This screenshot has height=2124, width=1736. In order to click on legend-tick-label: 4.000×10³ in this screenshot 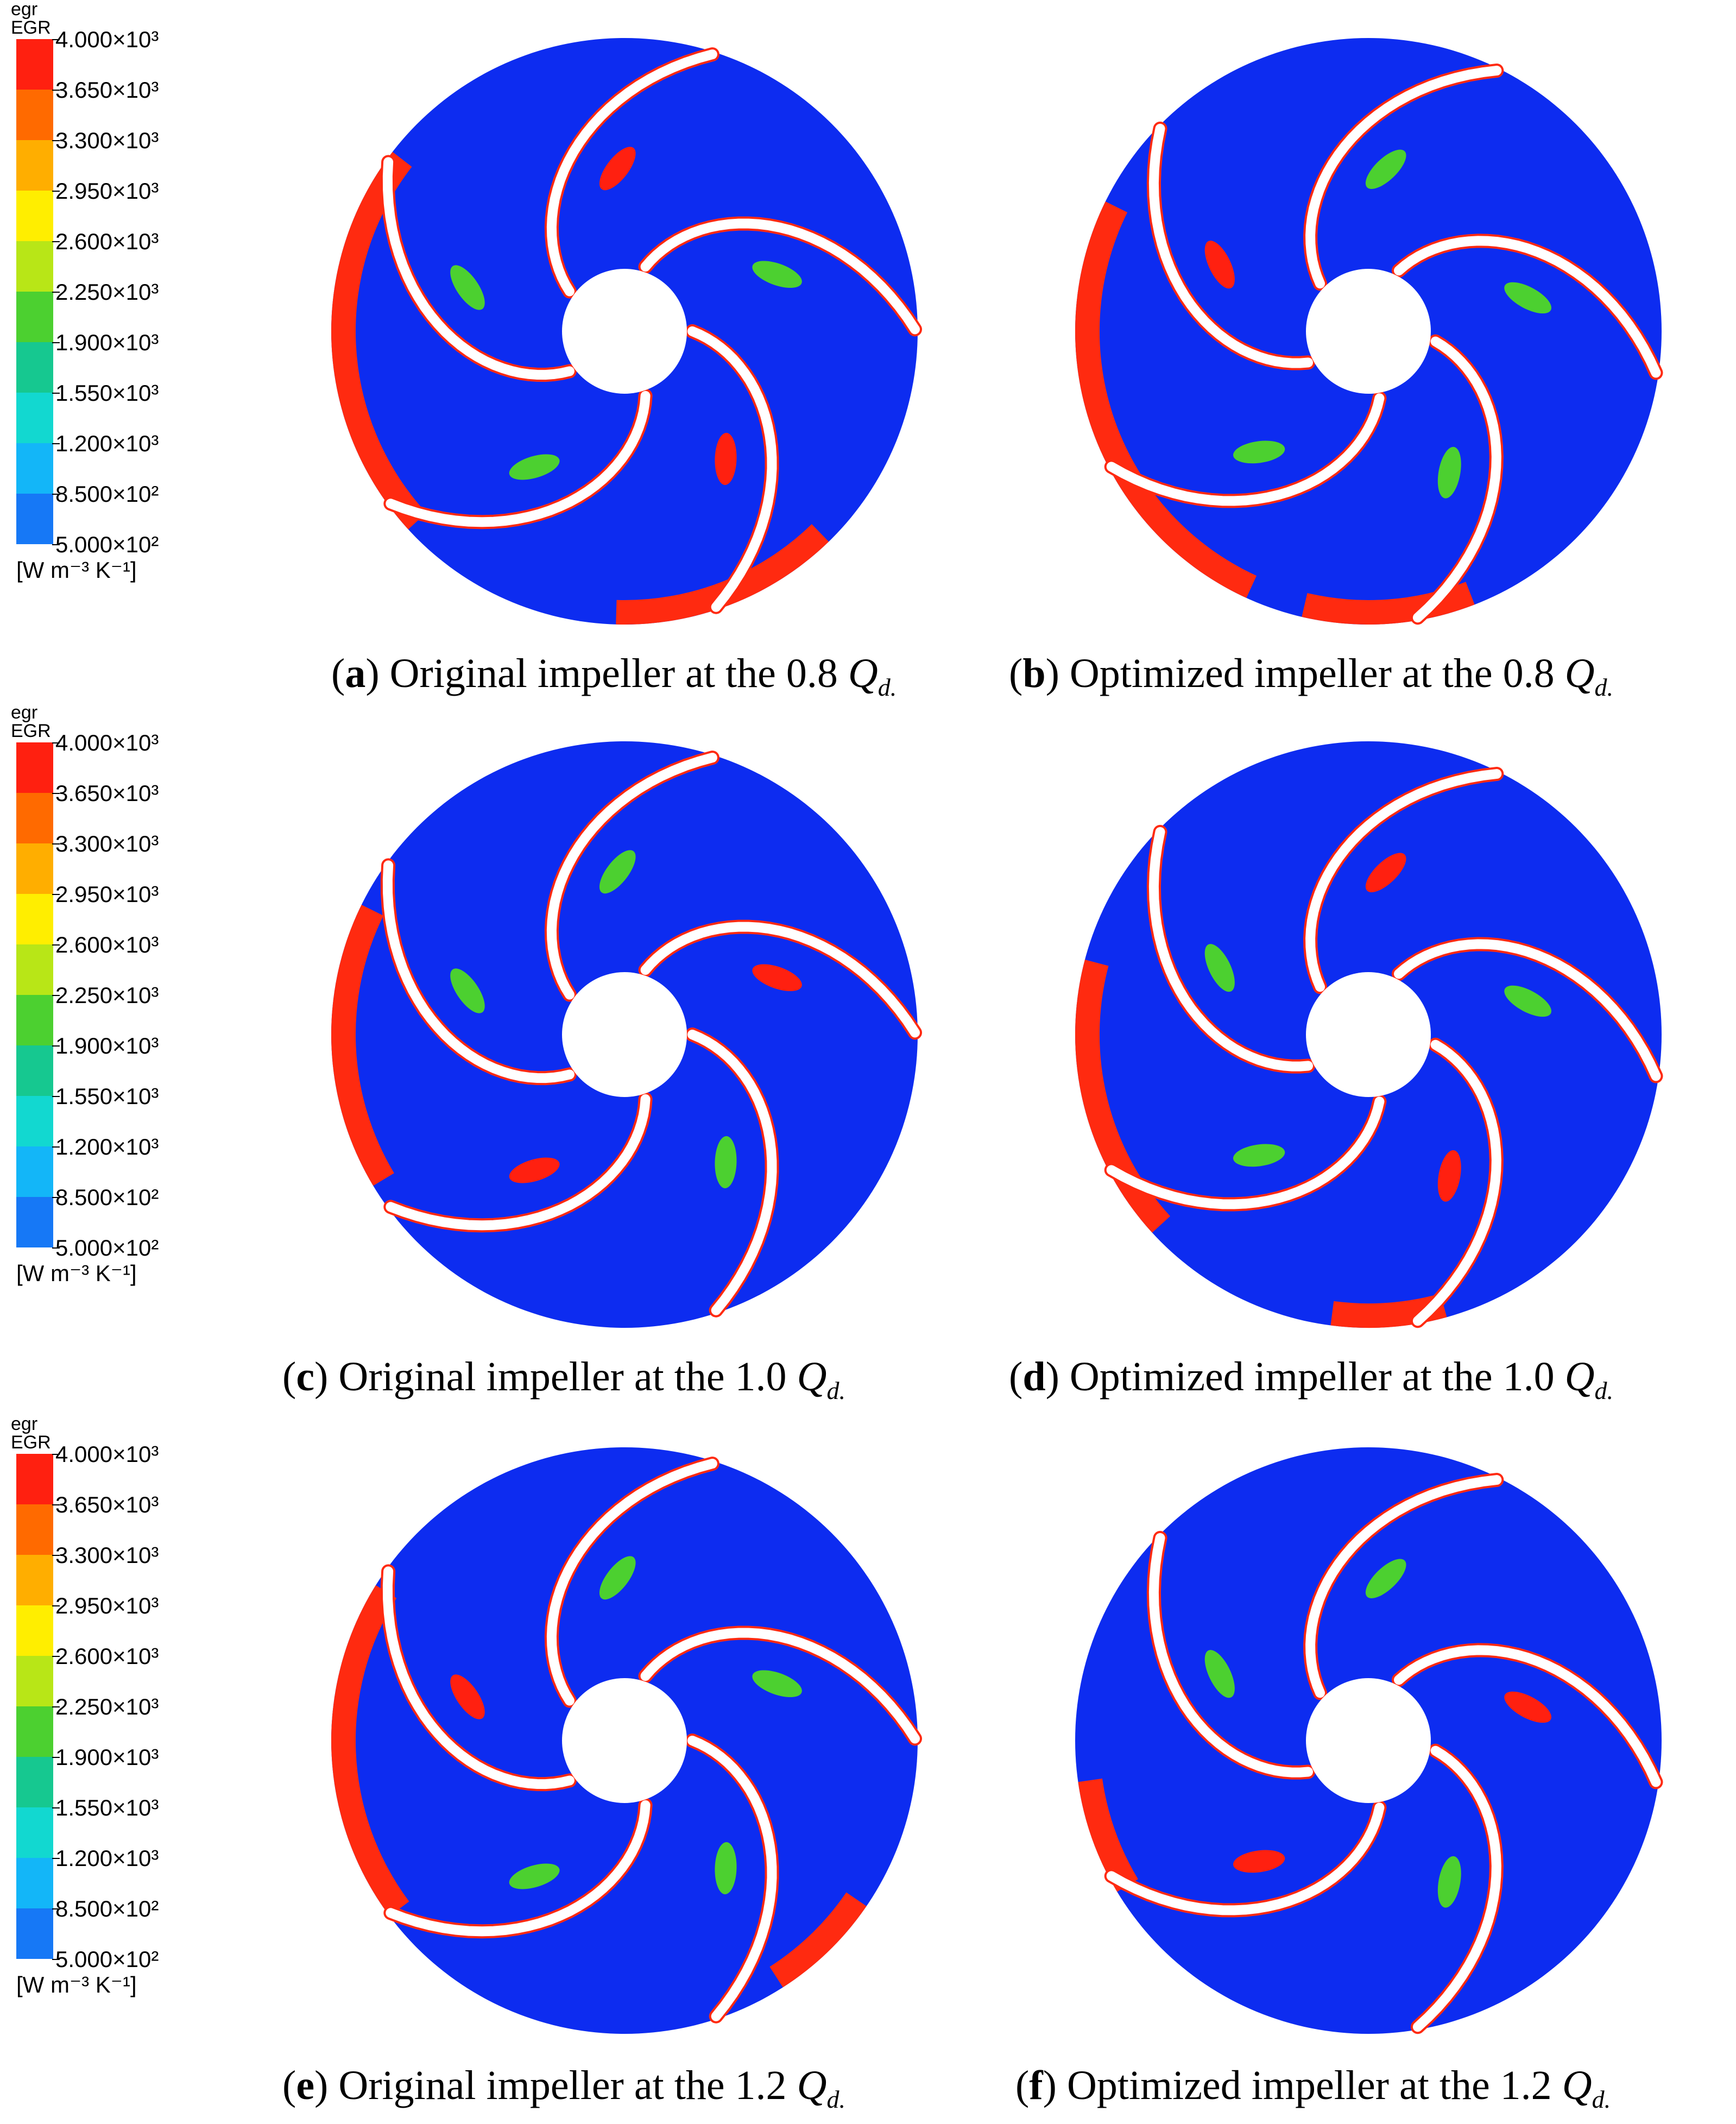, I will do `click(105, 1454)`.